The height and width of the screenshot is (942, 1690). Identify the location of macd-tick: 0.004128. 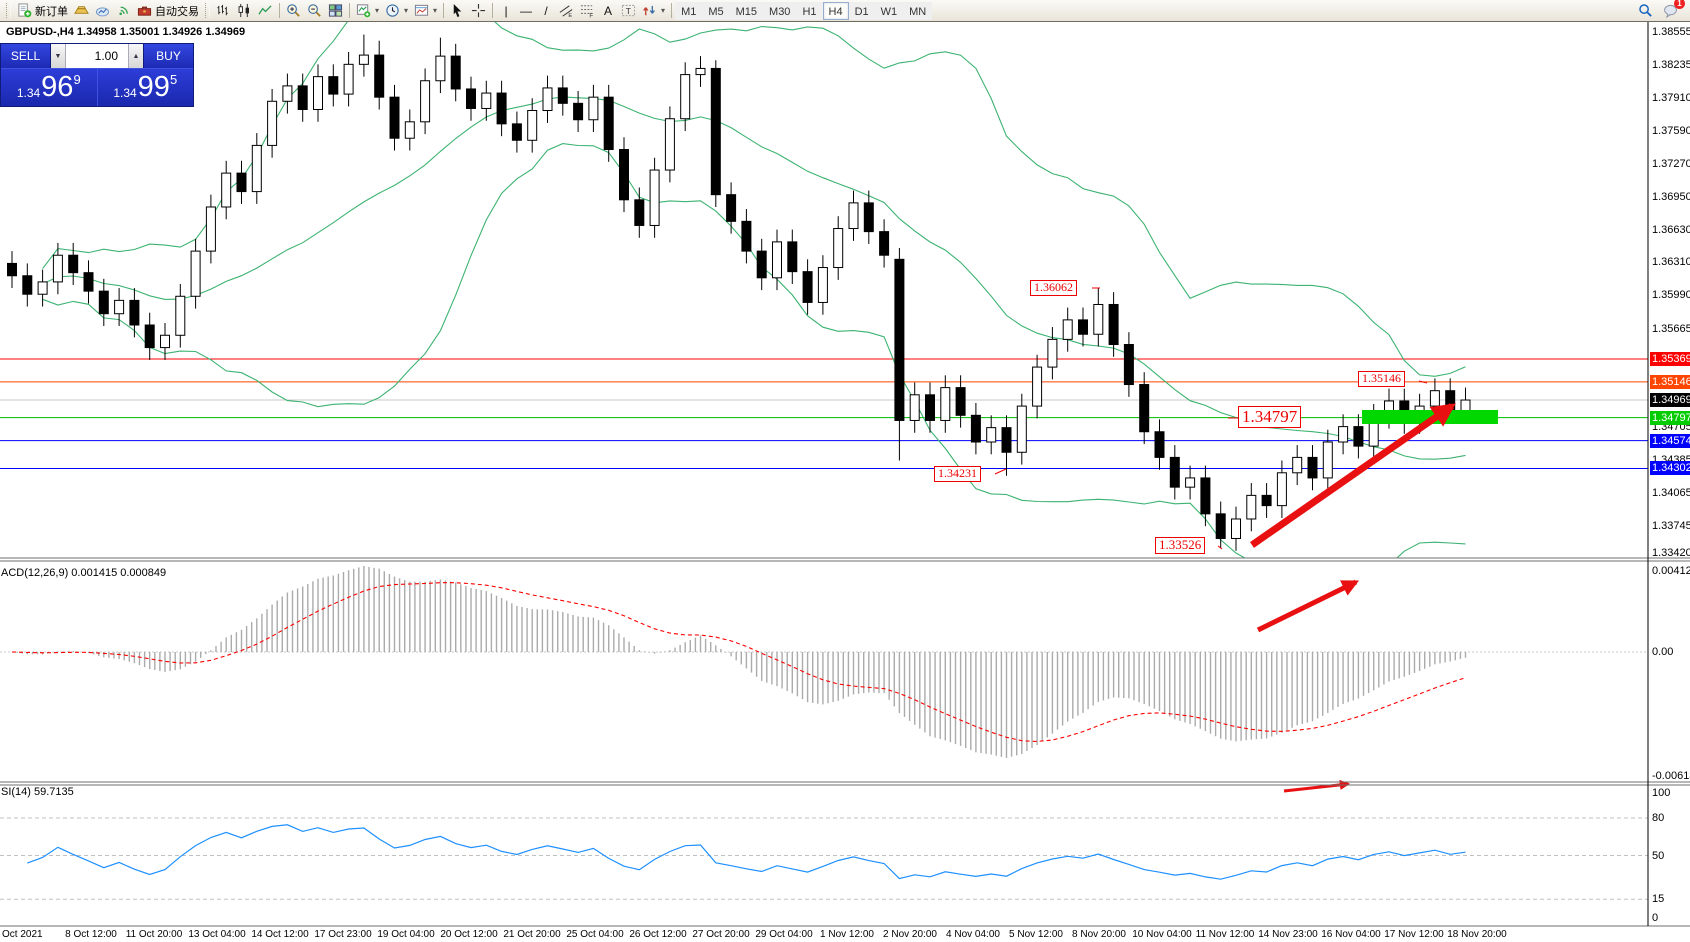
(1671, 571).